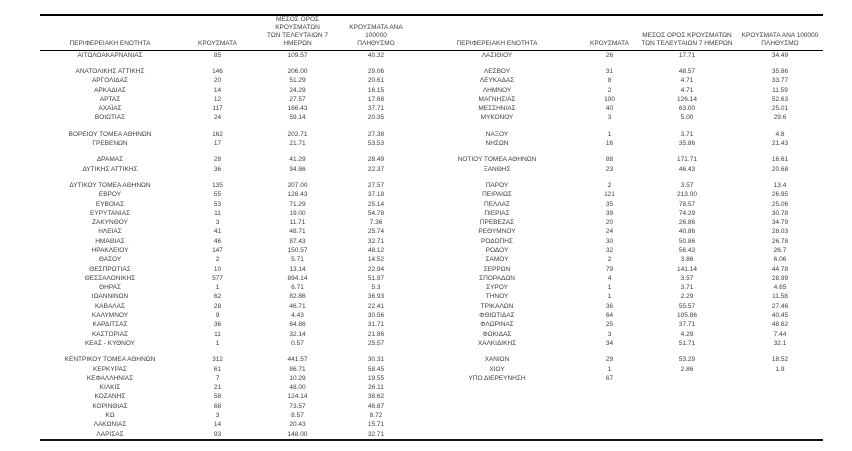 The width and height of the screenshot is (852, 451). What do you see at coordinates (110, 269) in the screenshot?
I see `region-cell: ΘΕΣΠΡΩΤΙΑΣ` at bounding box center [110, 269].